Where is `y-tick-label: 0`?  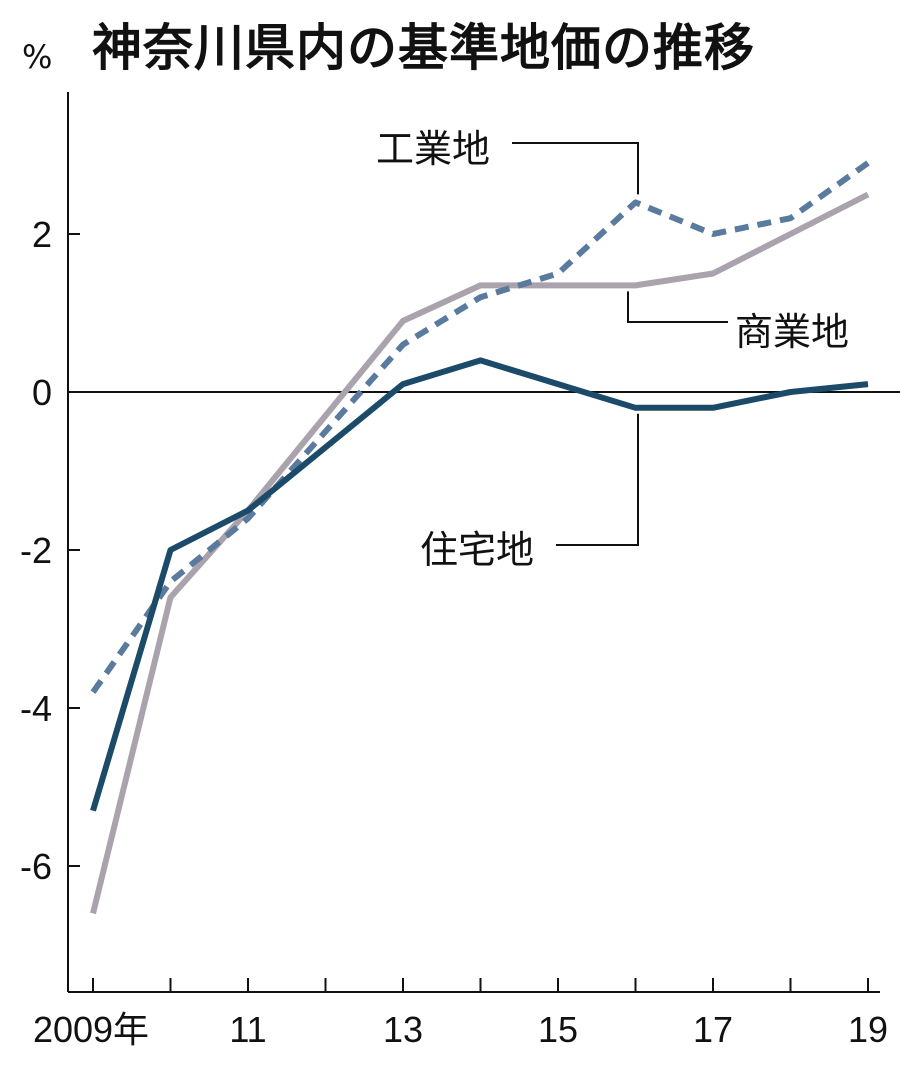
y-tick-label: 0 is located at coordinates (42, 392).